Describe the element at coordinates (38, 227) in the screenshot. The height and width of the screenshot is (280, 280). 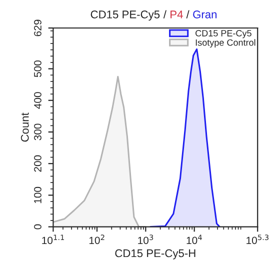
I see `y-tick-label: 0` at that location.